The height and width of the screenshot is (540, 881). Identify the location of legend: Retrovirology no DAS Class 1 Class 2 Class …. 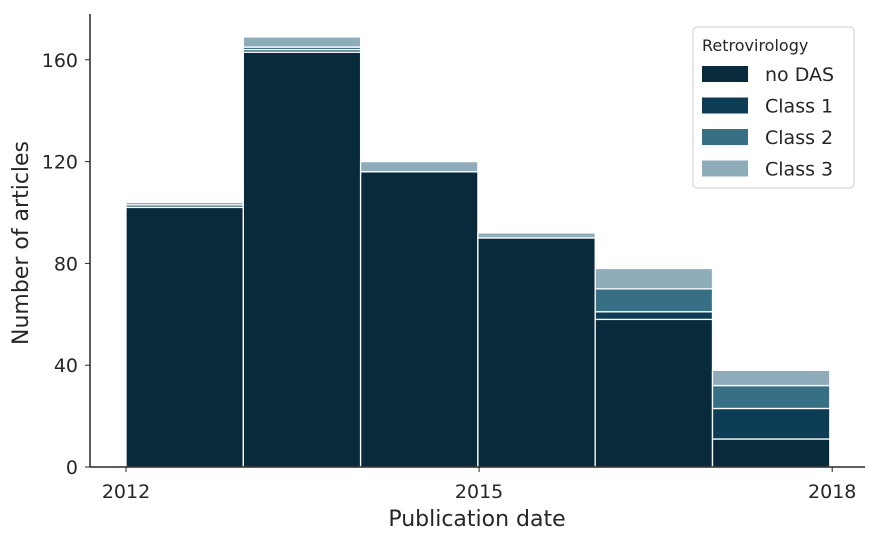
(773, 107).